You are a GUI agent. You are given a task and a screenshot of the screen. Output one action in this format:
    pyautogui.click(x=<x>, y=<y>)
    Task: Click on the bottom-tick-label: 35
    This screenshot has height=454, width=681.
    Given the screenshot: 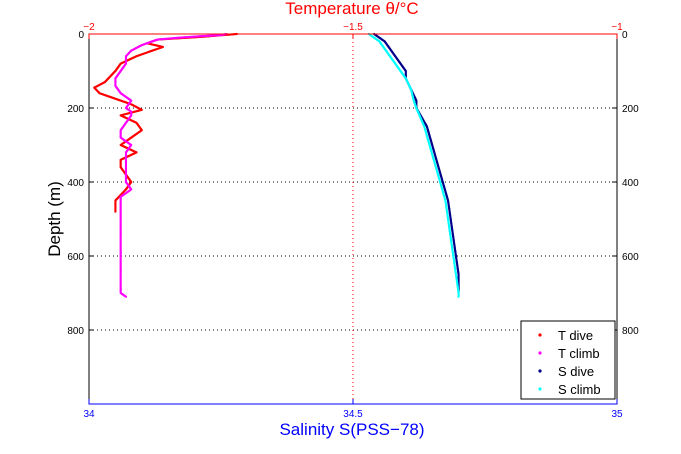 What is the action you would take?
    pyautogui.click(x=617, y=414)
    